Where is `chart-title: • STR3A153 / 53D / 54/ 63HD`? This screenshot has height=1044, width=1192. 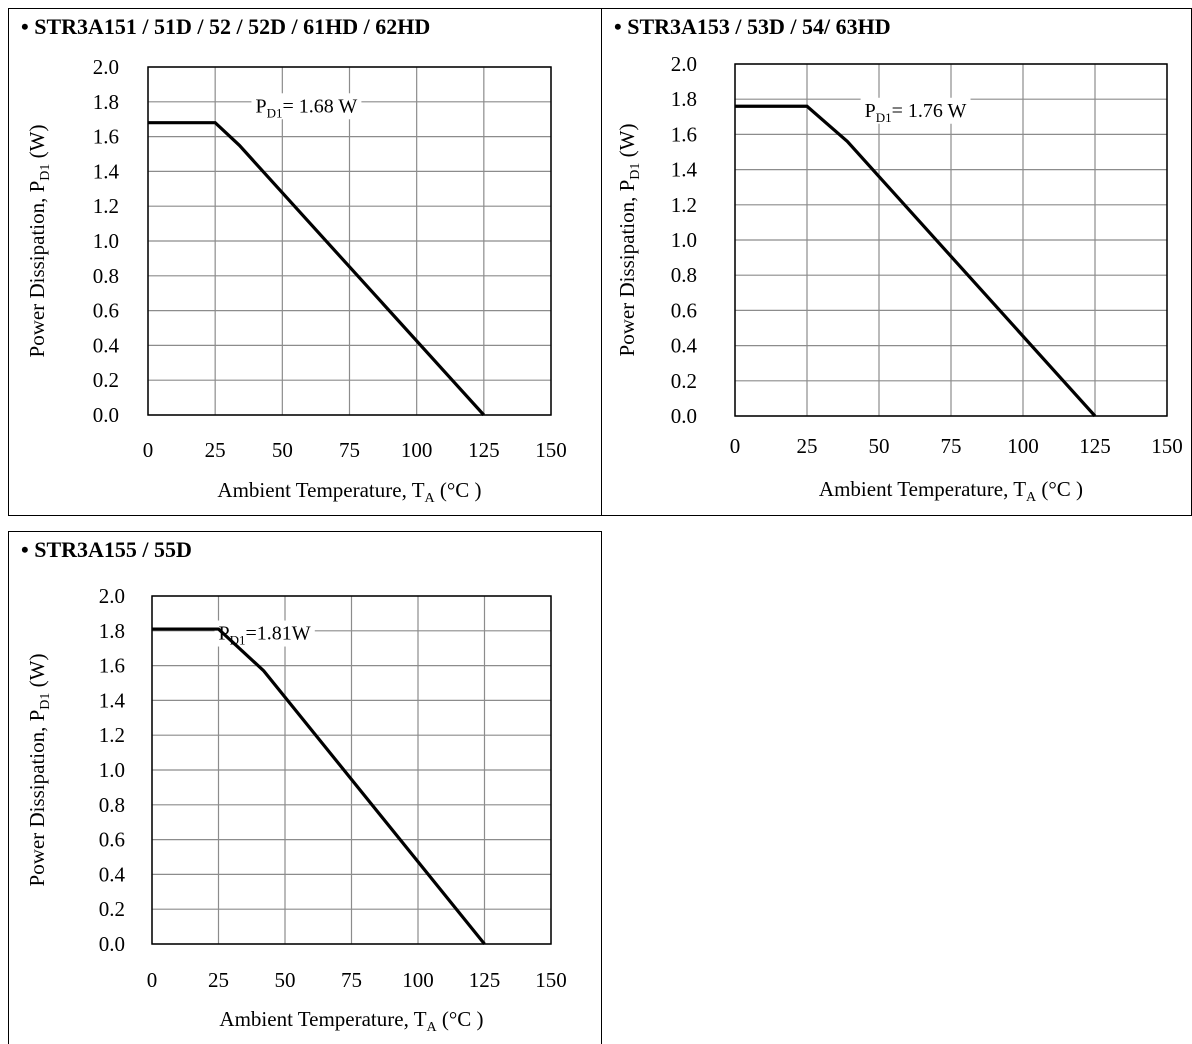
chart-title: • STR3A153 / 53D / 54/ 63HD is located at coordinates (752, 26).